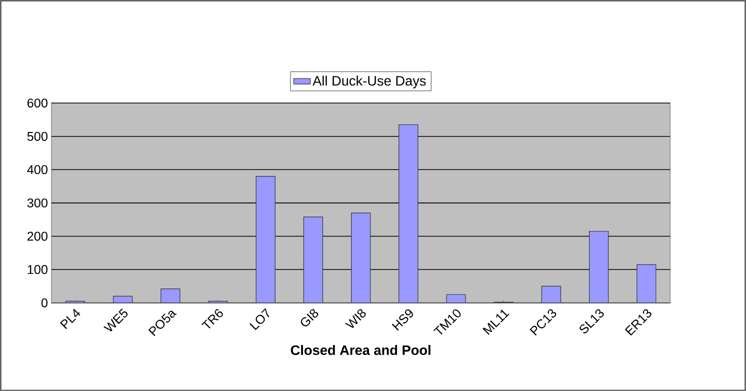 This screenshot has width=746, height=391. What do you see at coordinates (44, 303) in the screenshot?
I see `y-tick-label: 0` at bounding box center [44, 303].